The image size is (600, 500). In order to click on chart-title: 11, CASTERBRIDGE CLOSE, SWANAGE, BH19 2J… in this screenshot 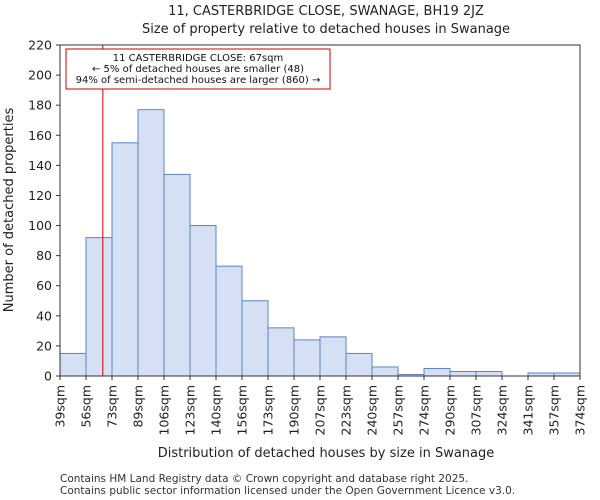, I will do `click(326, 11)`.